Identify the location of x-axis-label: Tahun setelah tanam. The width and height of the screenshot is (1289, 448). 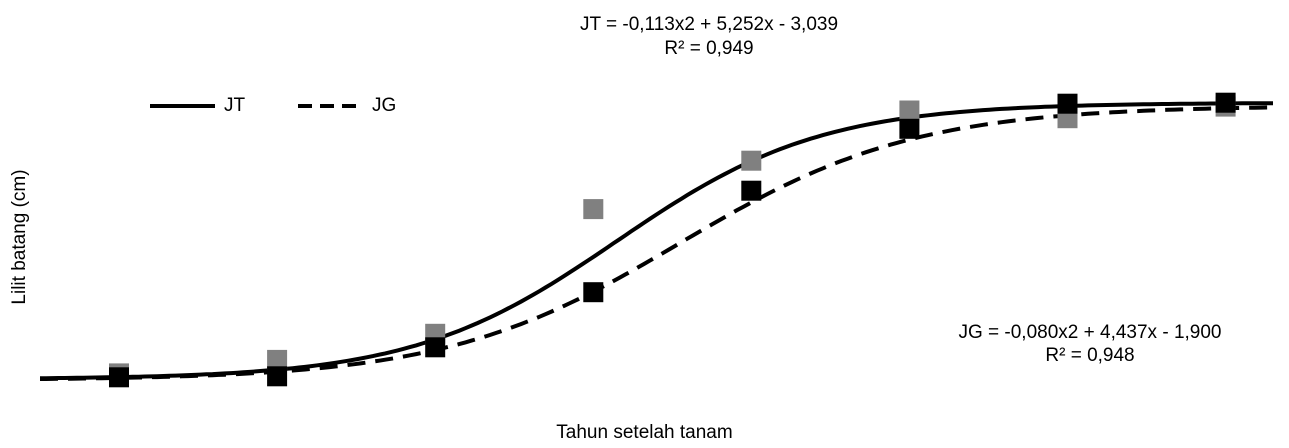
(644, 432).